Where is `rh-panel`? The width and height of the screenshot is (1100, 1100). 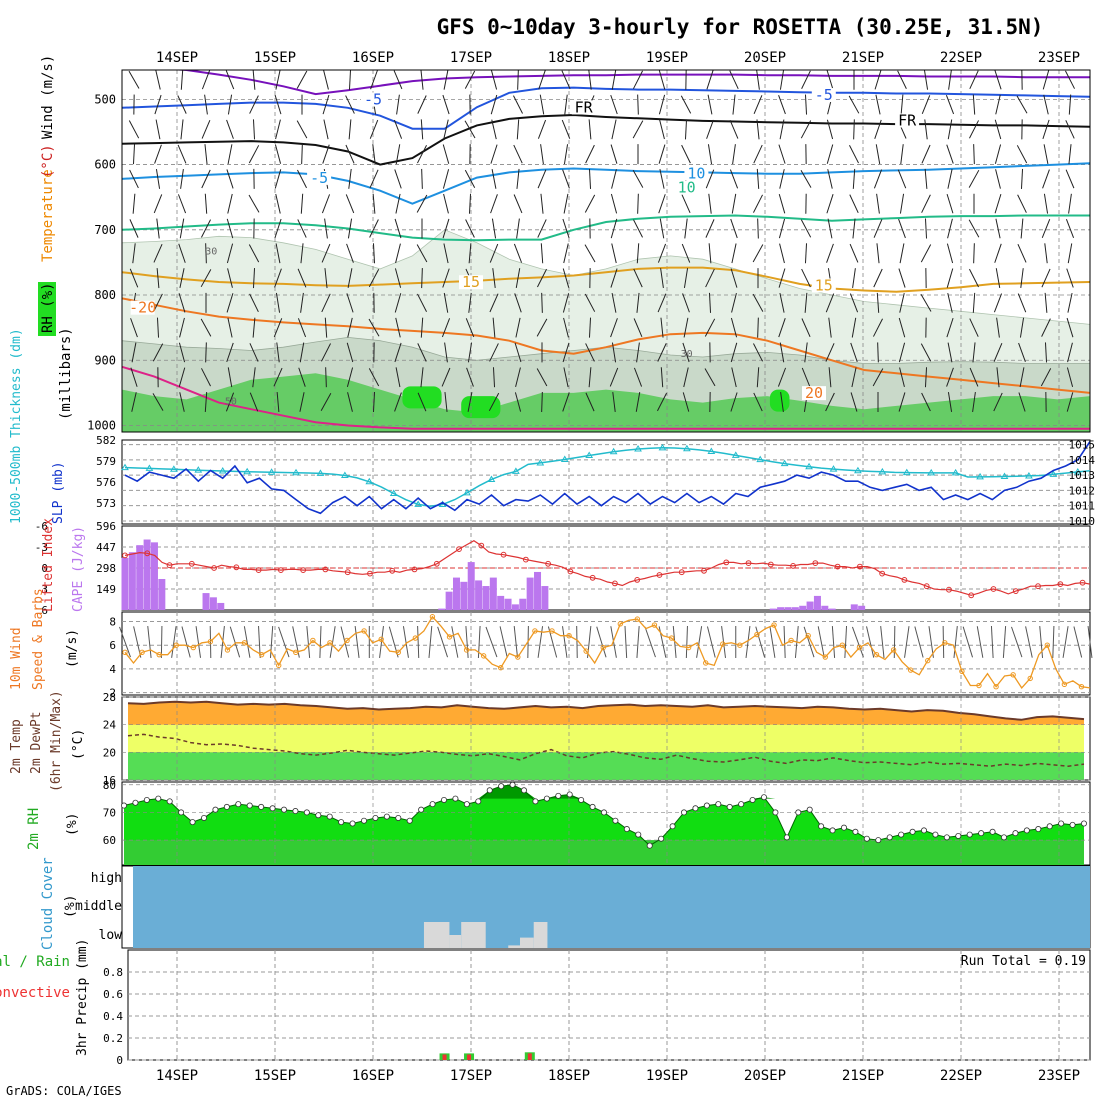 rh-panel is located at coordinates (606, 823).